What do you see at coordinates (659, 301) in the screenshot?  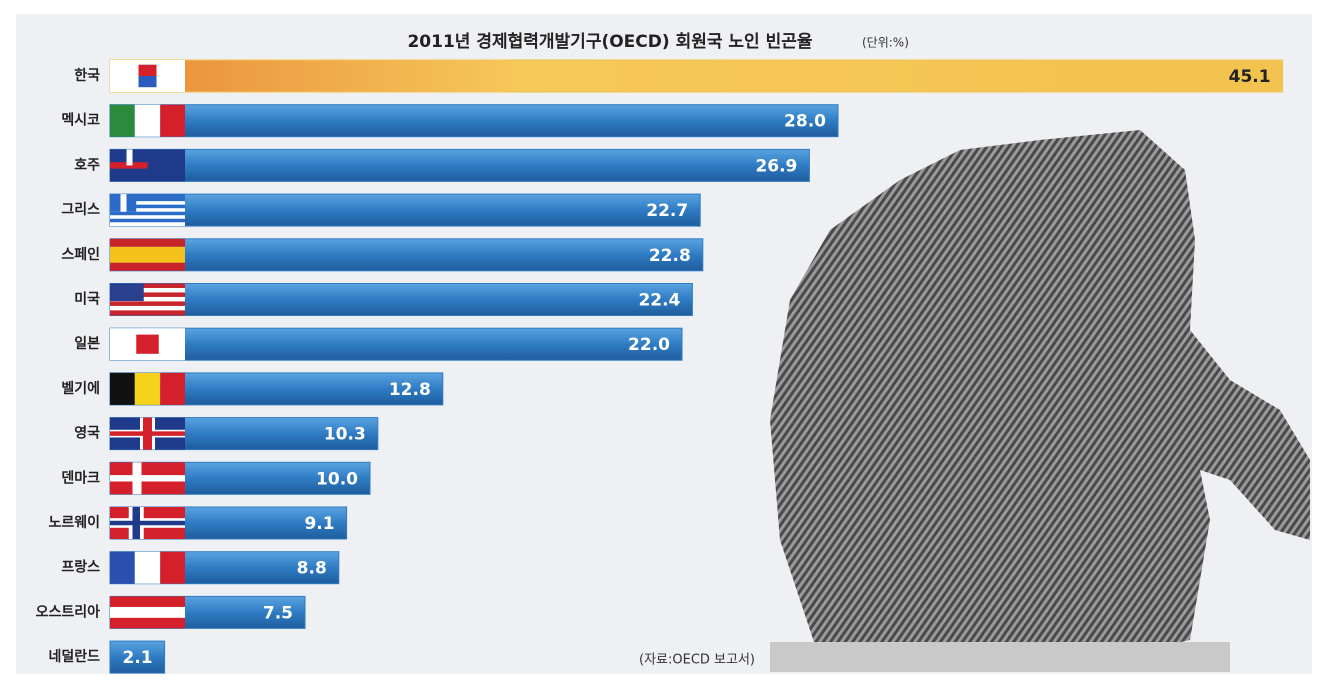 I see `value-label: 22.4` at bounding box center [659, 301].